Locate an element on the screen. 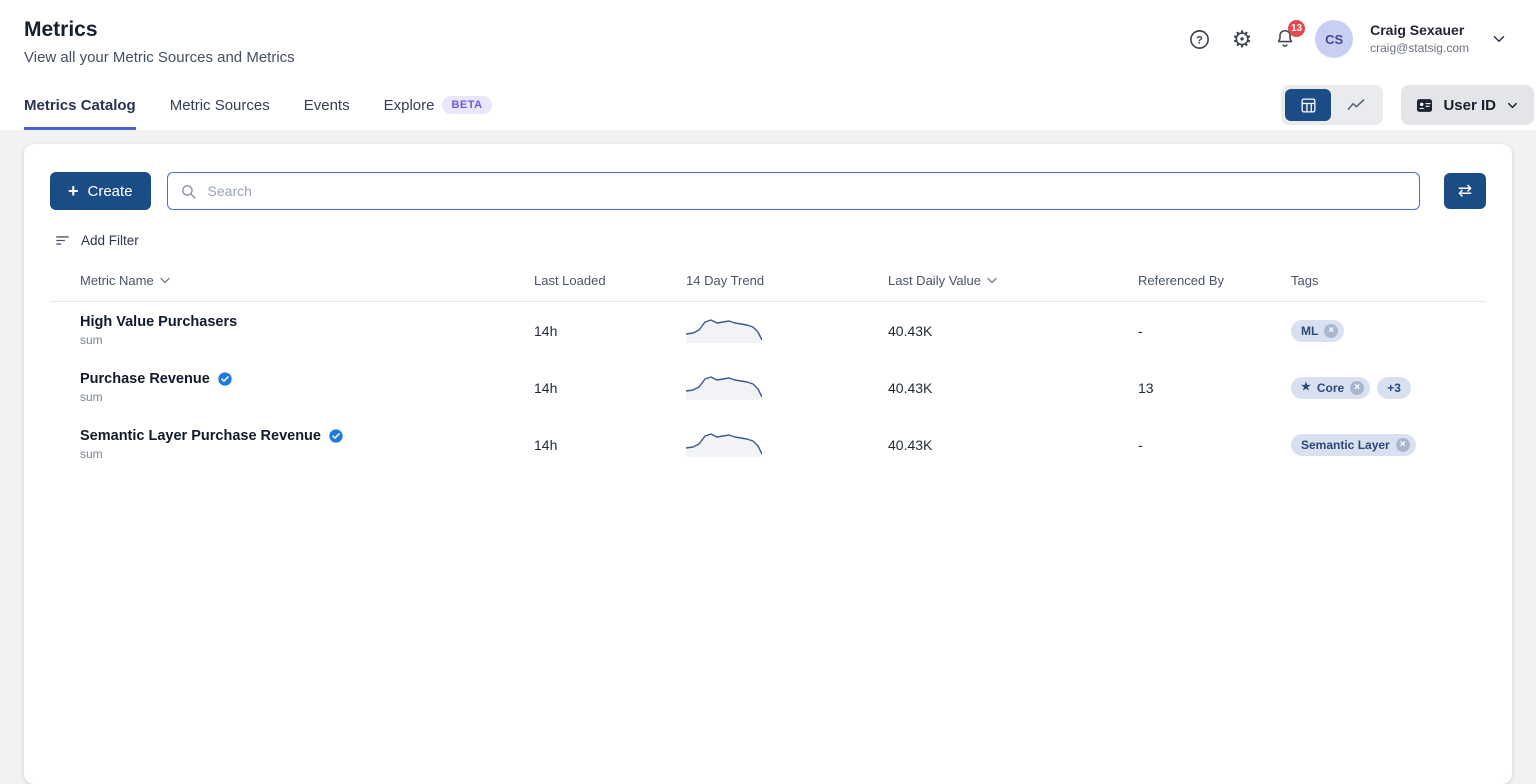 This screenshot has width=1536, height=784. search-box is located at coordinates (793, 191).